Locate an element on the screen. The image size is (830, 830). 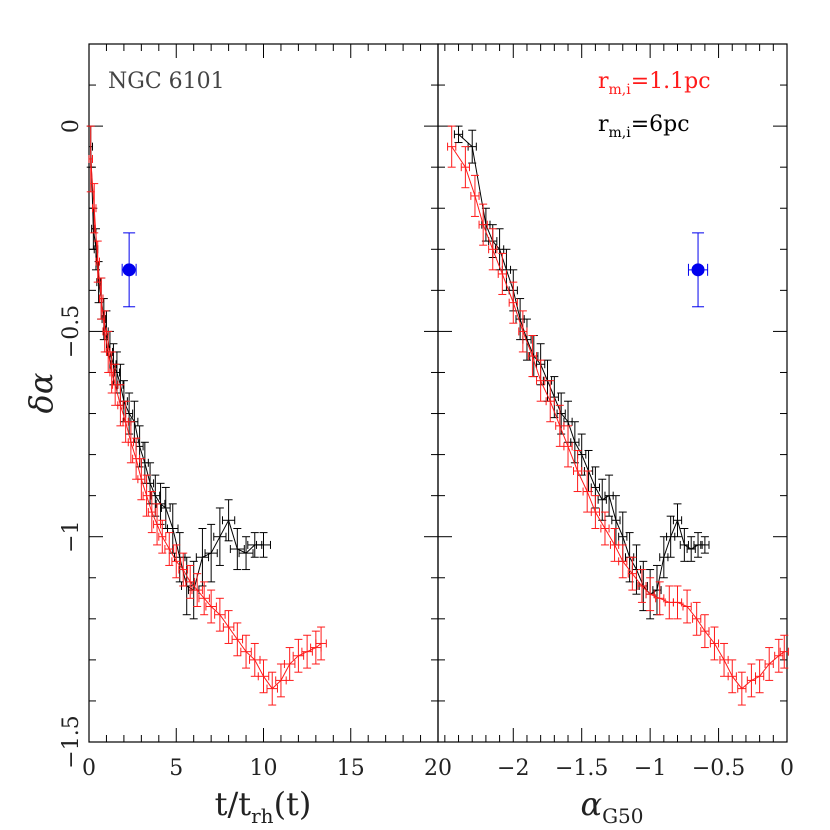
y-tick-label: 0 is located at coordinates (71, 126).